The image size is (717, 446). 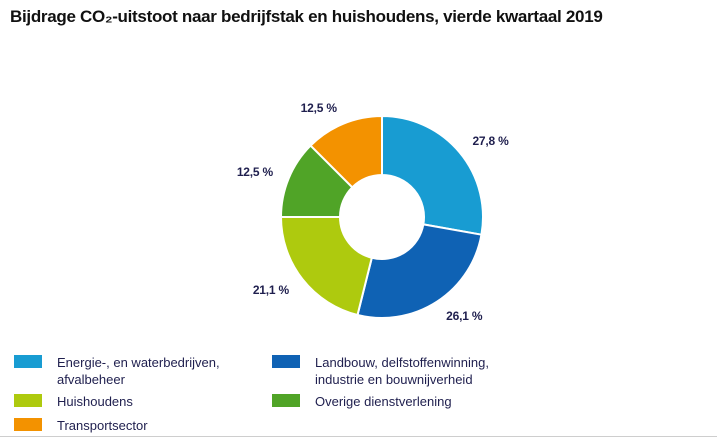 I want to click on legend-swatch-lightblue, so click(x=28, y=361).